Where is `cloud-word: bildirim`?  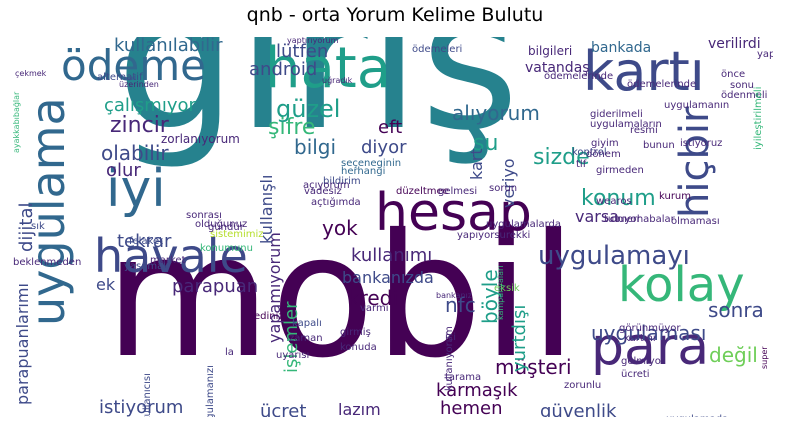 cloud-word: bildirim is located at coordinates (342, 181).